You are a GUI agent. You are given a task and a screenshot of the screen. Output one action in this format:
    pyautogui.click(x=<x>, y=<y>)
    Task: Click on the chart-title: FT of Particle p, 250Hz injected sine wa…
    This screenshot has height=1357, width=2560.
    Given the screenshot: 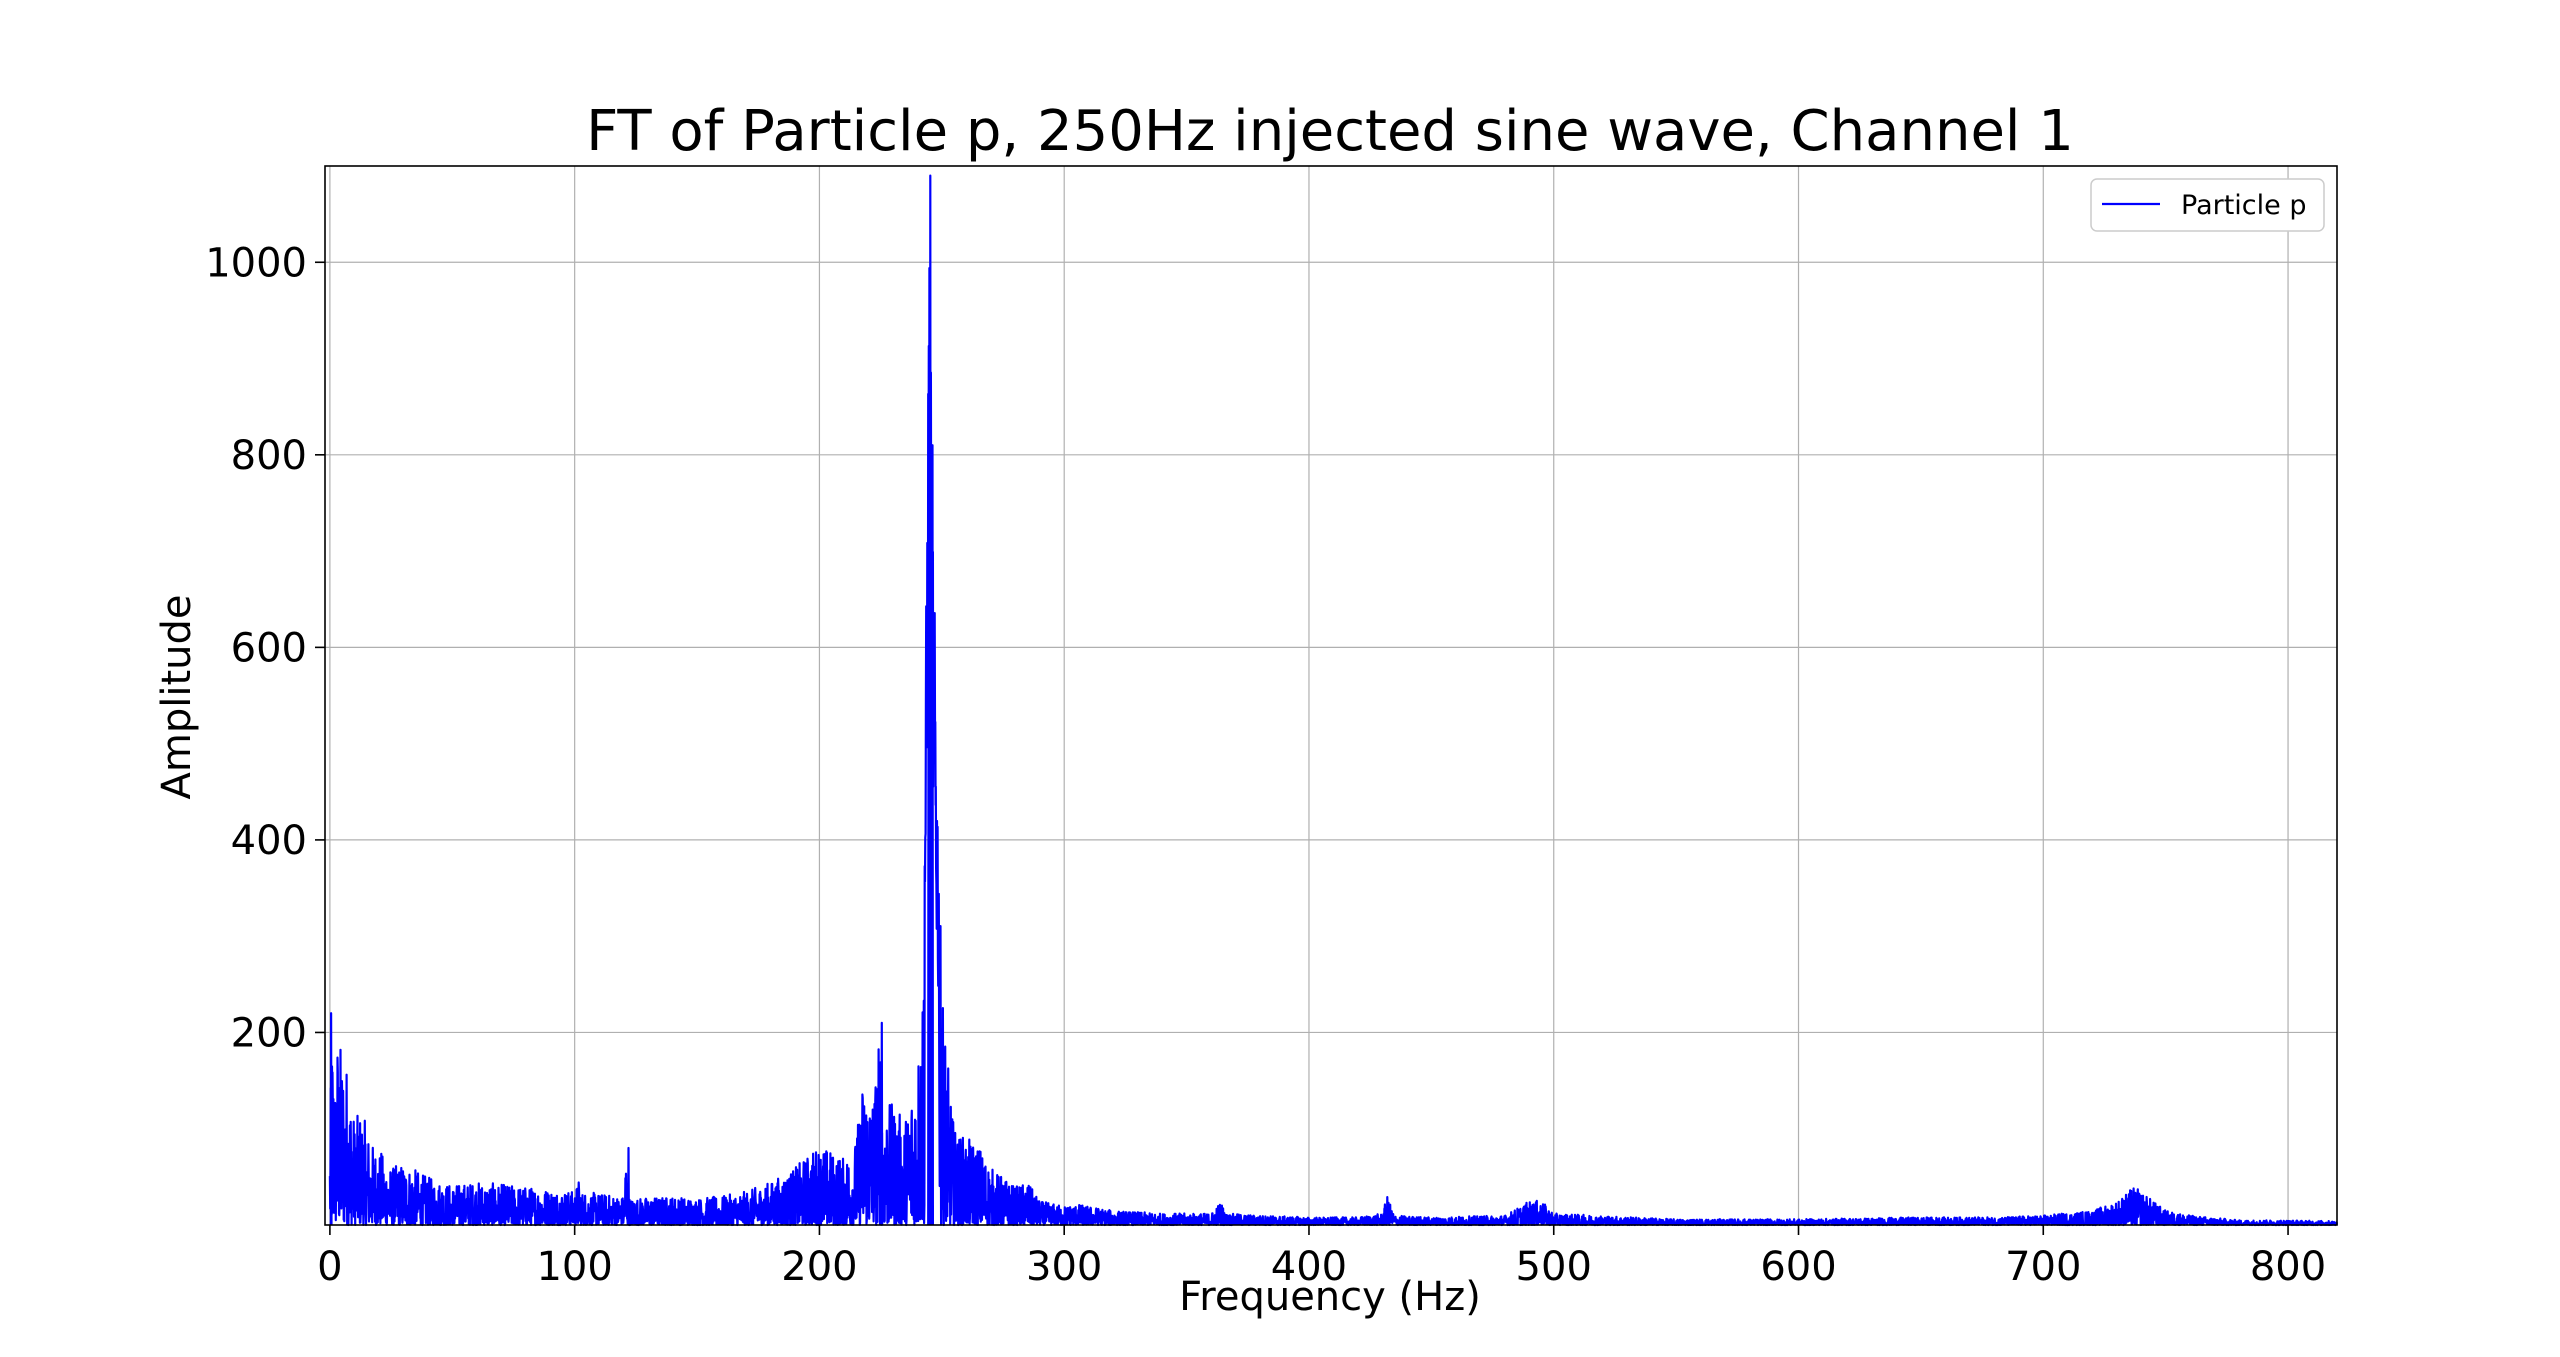 What is the action you would take?
    pyautogui.click(x=1330, y=131)
    